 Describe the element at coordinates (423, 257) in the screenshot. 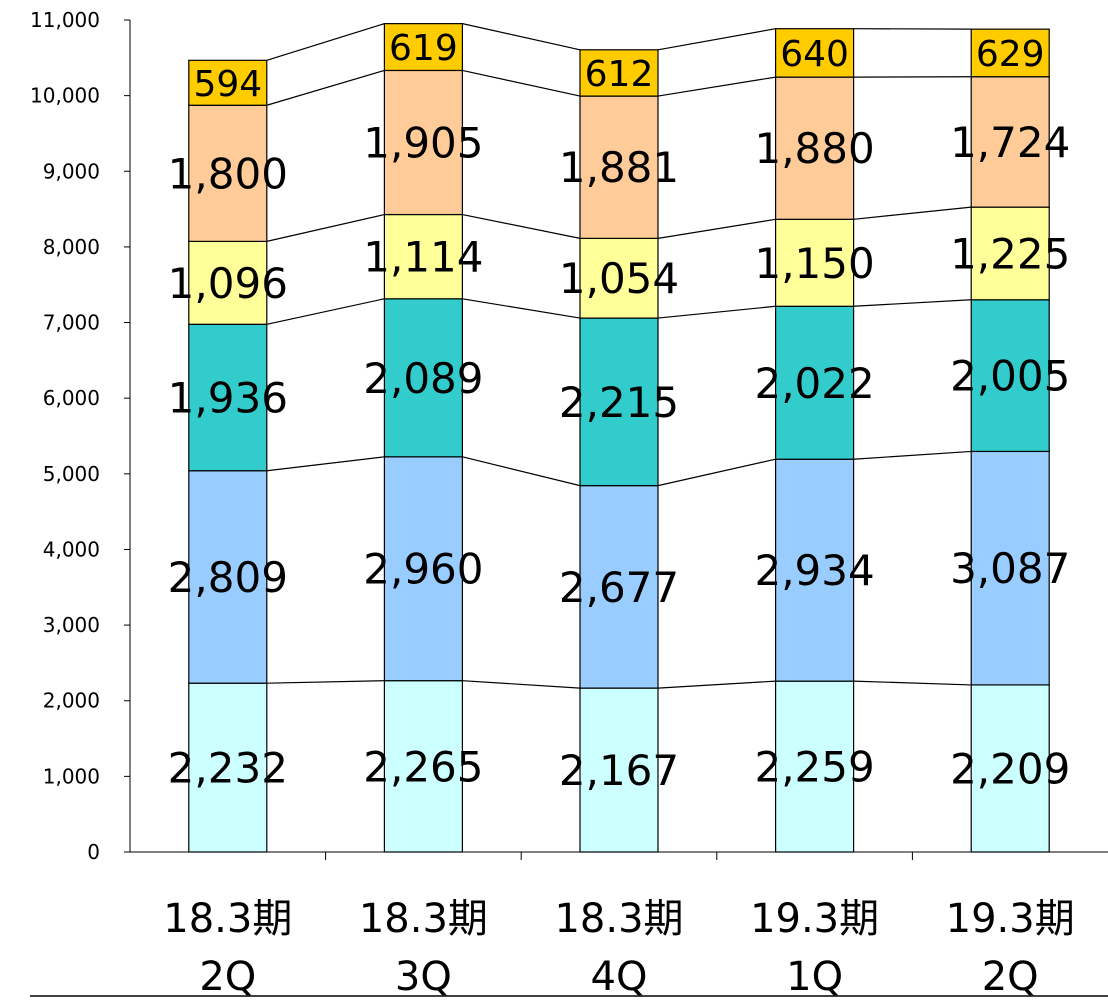

I see `data-label: 1,114` at that location.